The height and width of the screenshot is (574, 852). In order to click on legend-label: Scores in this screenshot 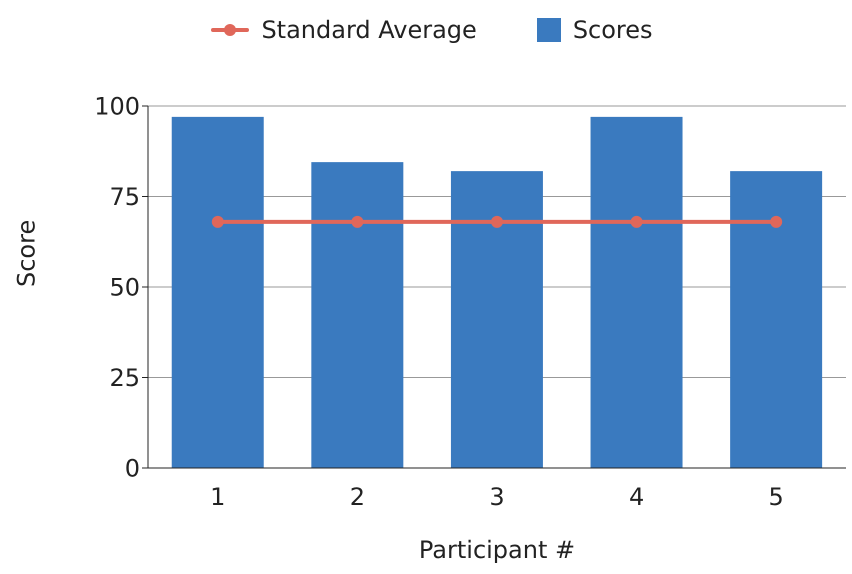, I will do `click(612, 30)`.